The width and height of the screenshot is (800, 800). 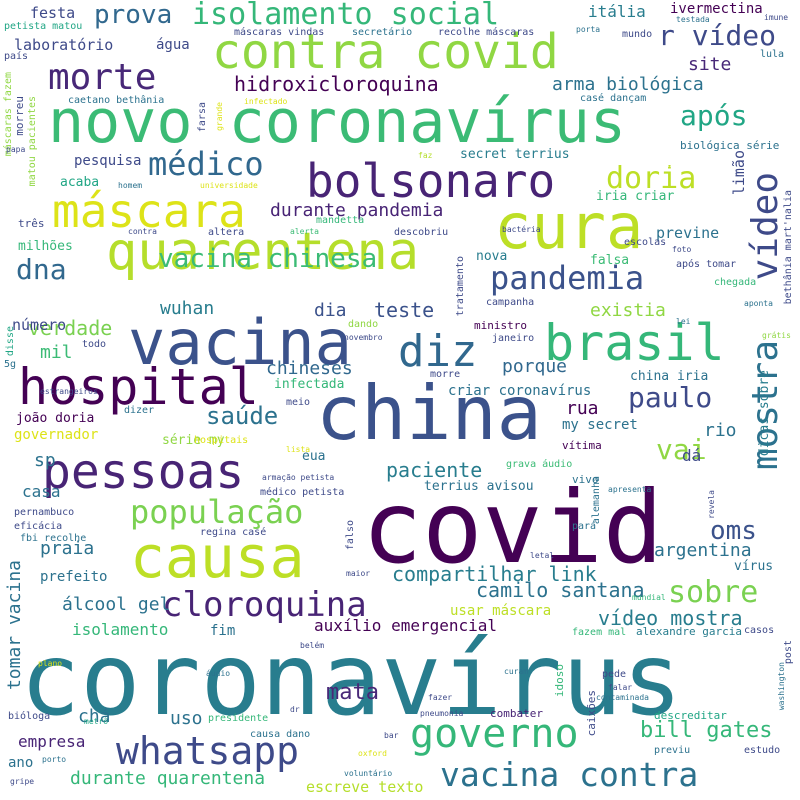 What do you see at coordinates (280, 734) in the screenshot?
I see `word: causa dano` at bounding box center [280, 734].